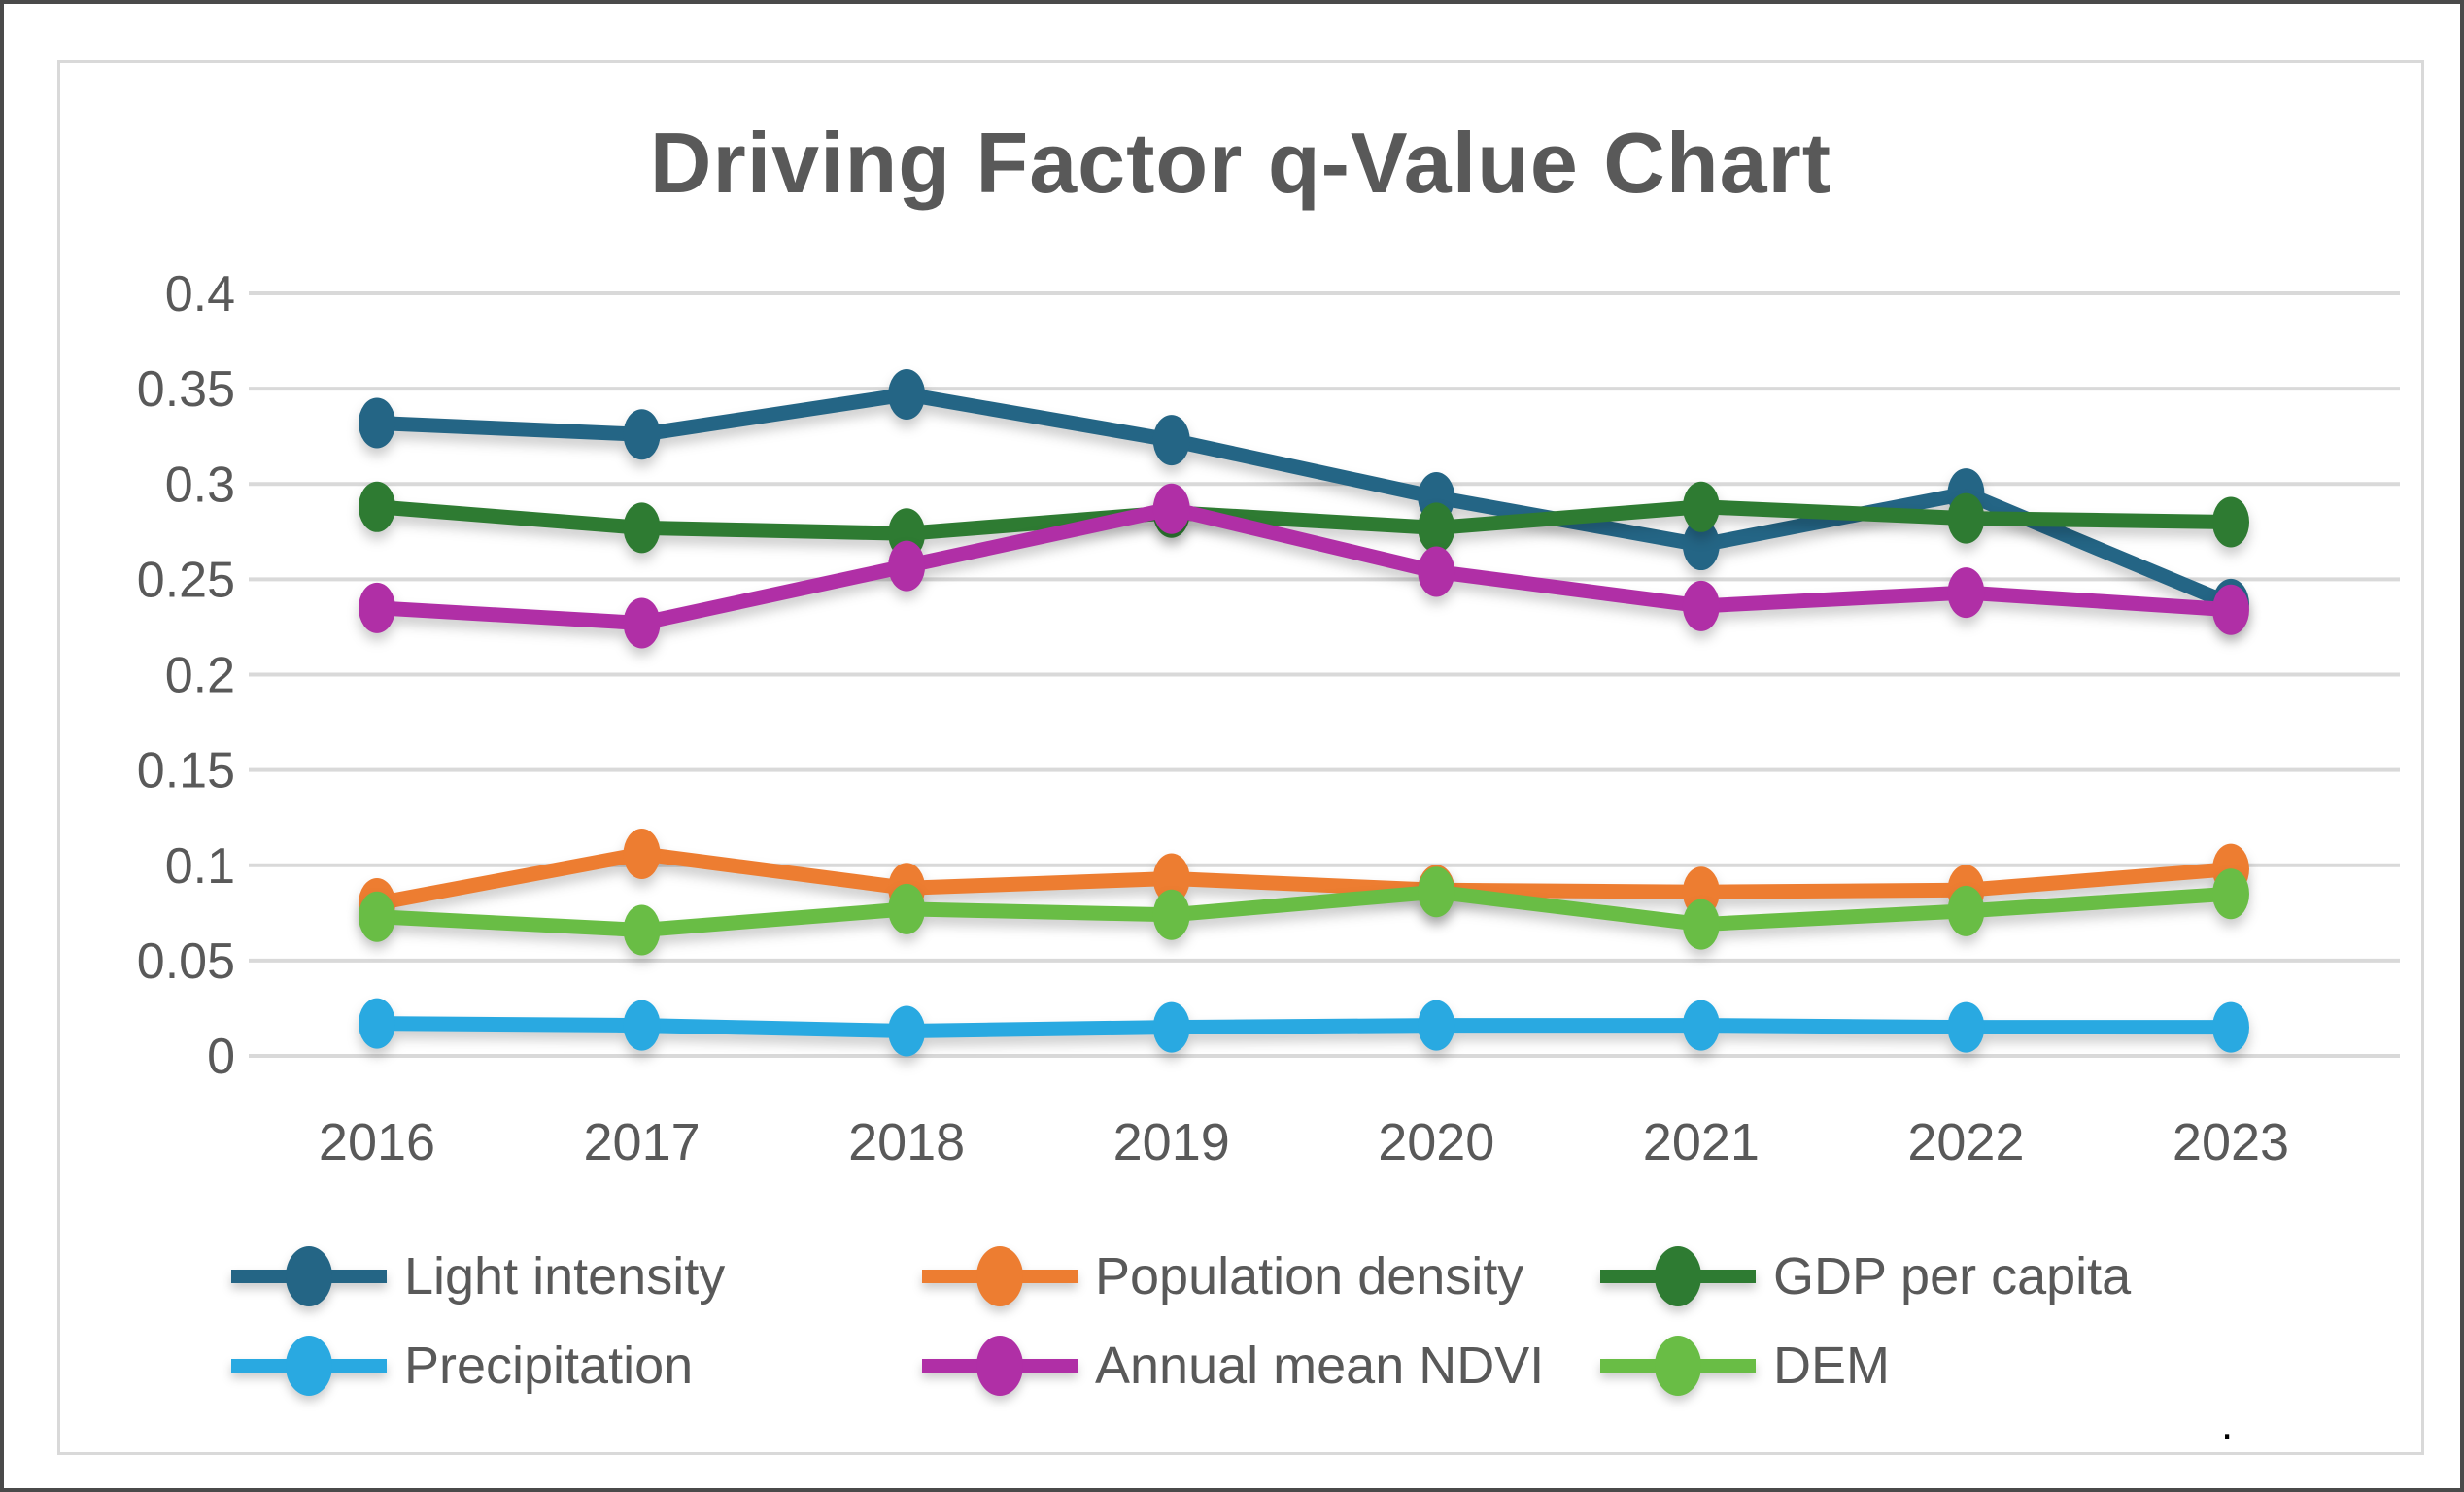 The width and height of the screenshot is (2464, 1492). Describe the element at coordinates (200, 485) in the screenshot. I see `y-tick-label-0.3: 0.3` at that location.